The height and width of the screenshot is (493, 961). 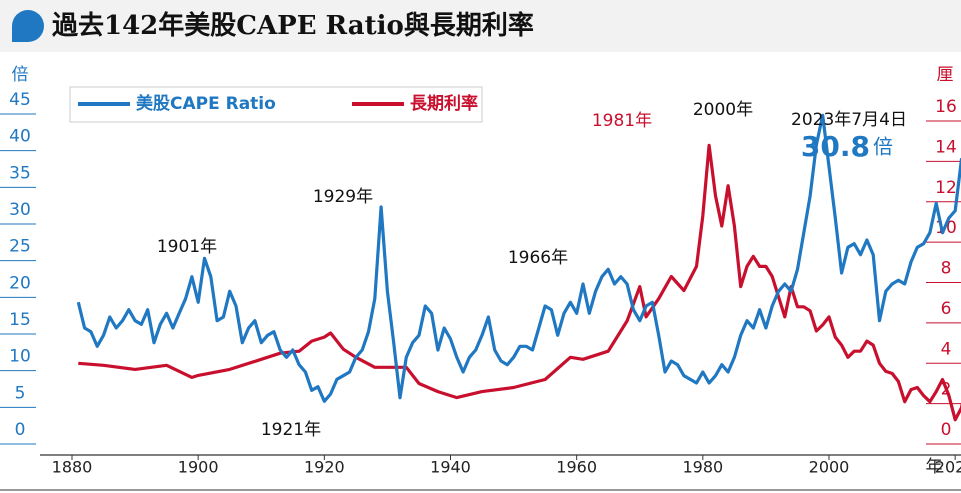 I want to click on x-axis-label: 年, so click(x=934, y=467).